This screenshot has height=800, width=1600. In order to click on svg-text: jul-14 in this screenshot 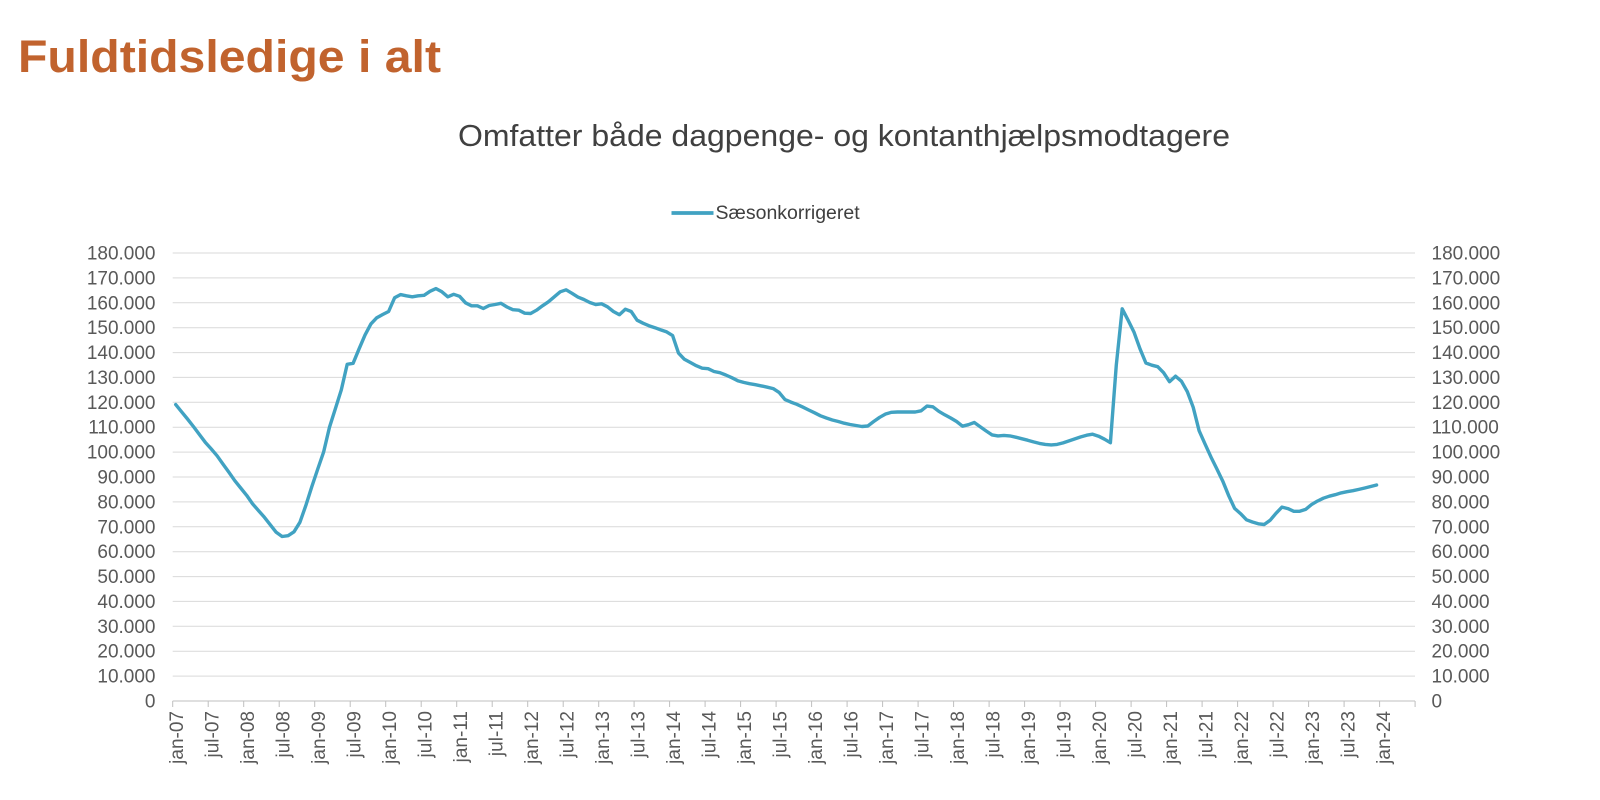, I will do `click(710, 735)`.